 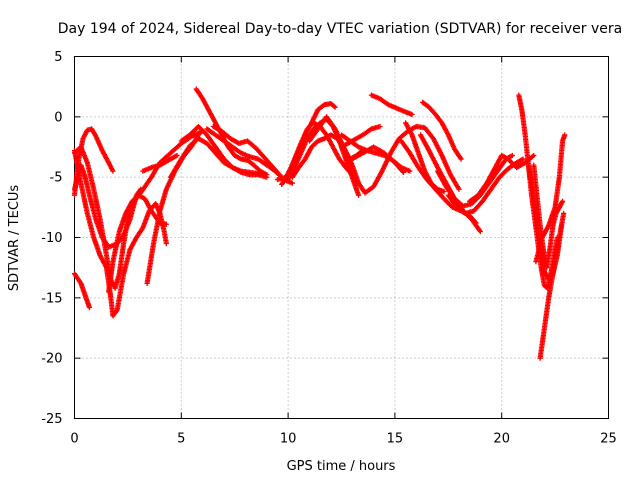 What do you see at coordinates (56, 178) in the screenshot?
I see `y-tick-label: -5` at bounding box center [56, 178].